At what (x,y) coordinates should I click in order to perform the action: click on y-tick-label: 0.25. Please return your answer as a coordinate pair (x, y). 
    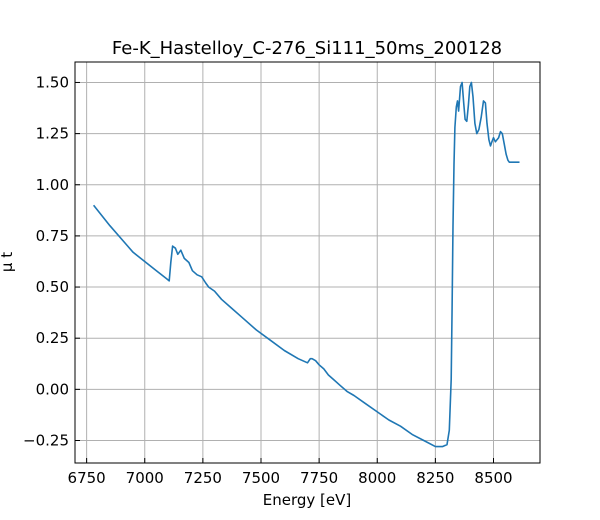
    Looking at the image, I should click on (52, 338).